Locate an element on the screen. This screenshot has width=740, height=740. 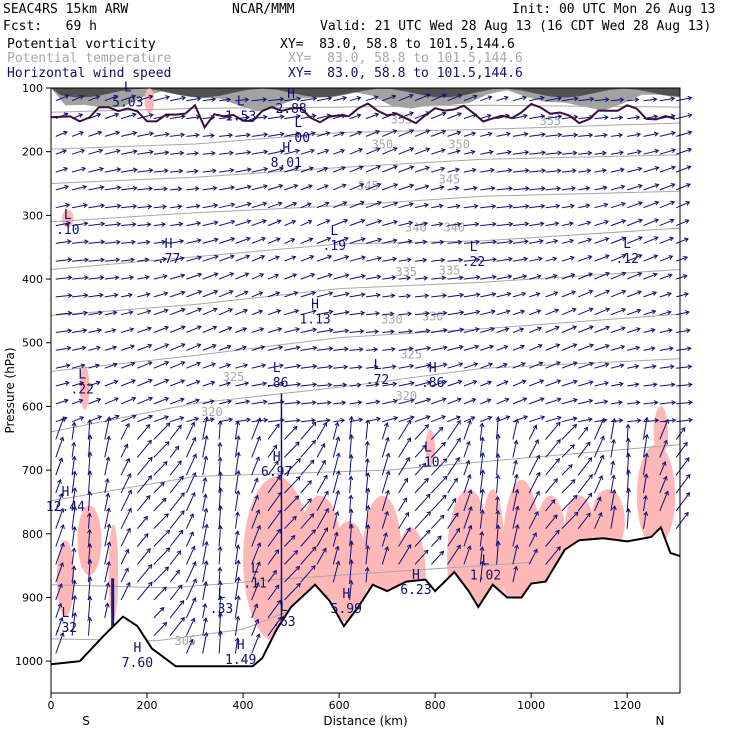
pv-anomaly is located at coordinates (348, 572).